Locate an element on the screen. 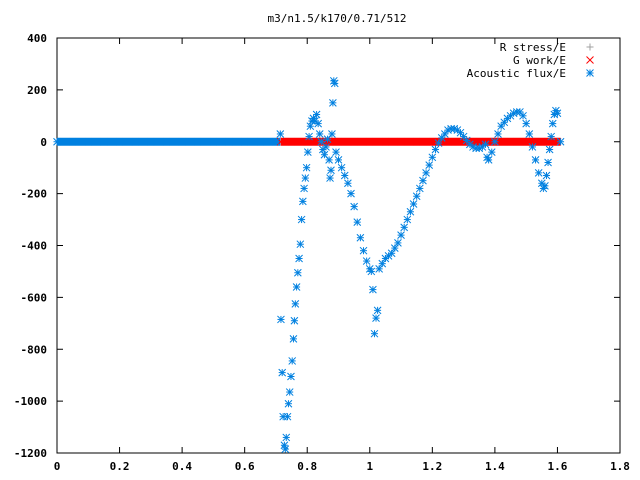  x-tick-label: 0 is located at coordinates (57, 466).